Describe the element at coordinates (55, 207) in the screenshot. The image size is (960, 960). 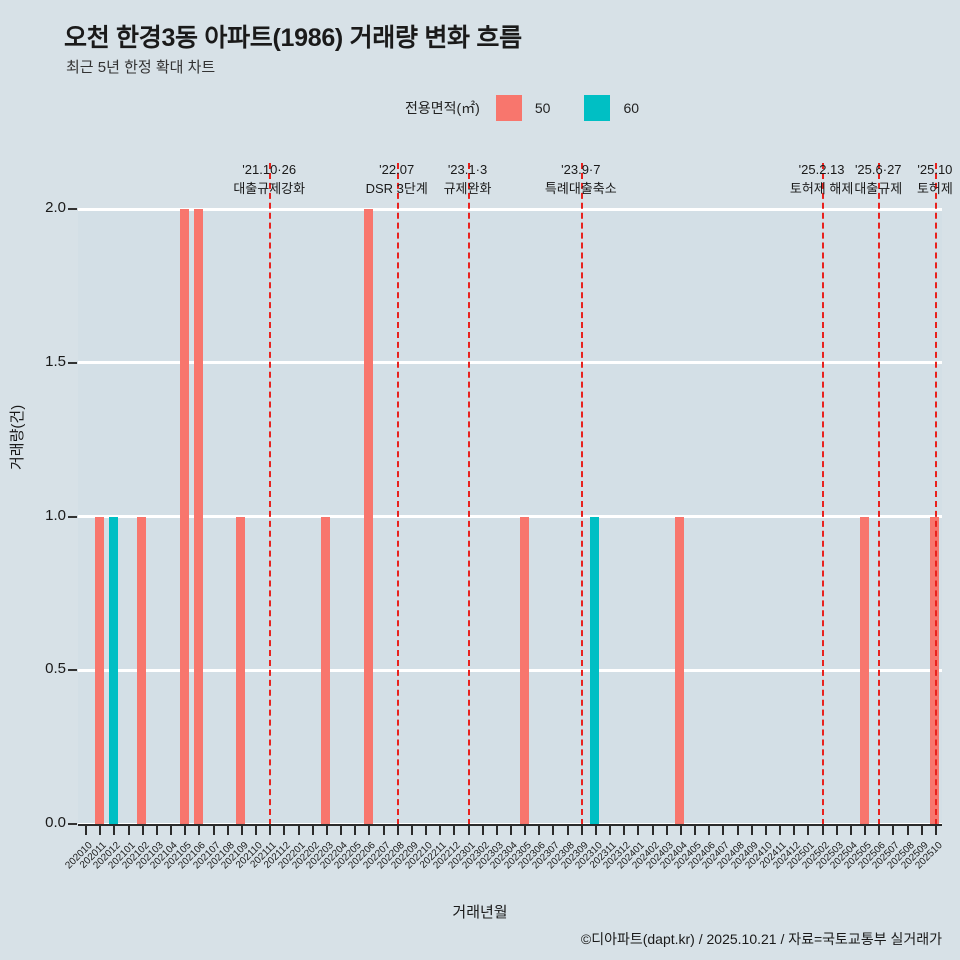
I see `y-tick-label: 2.0` at that location.